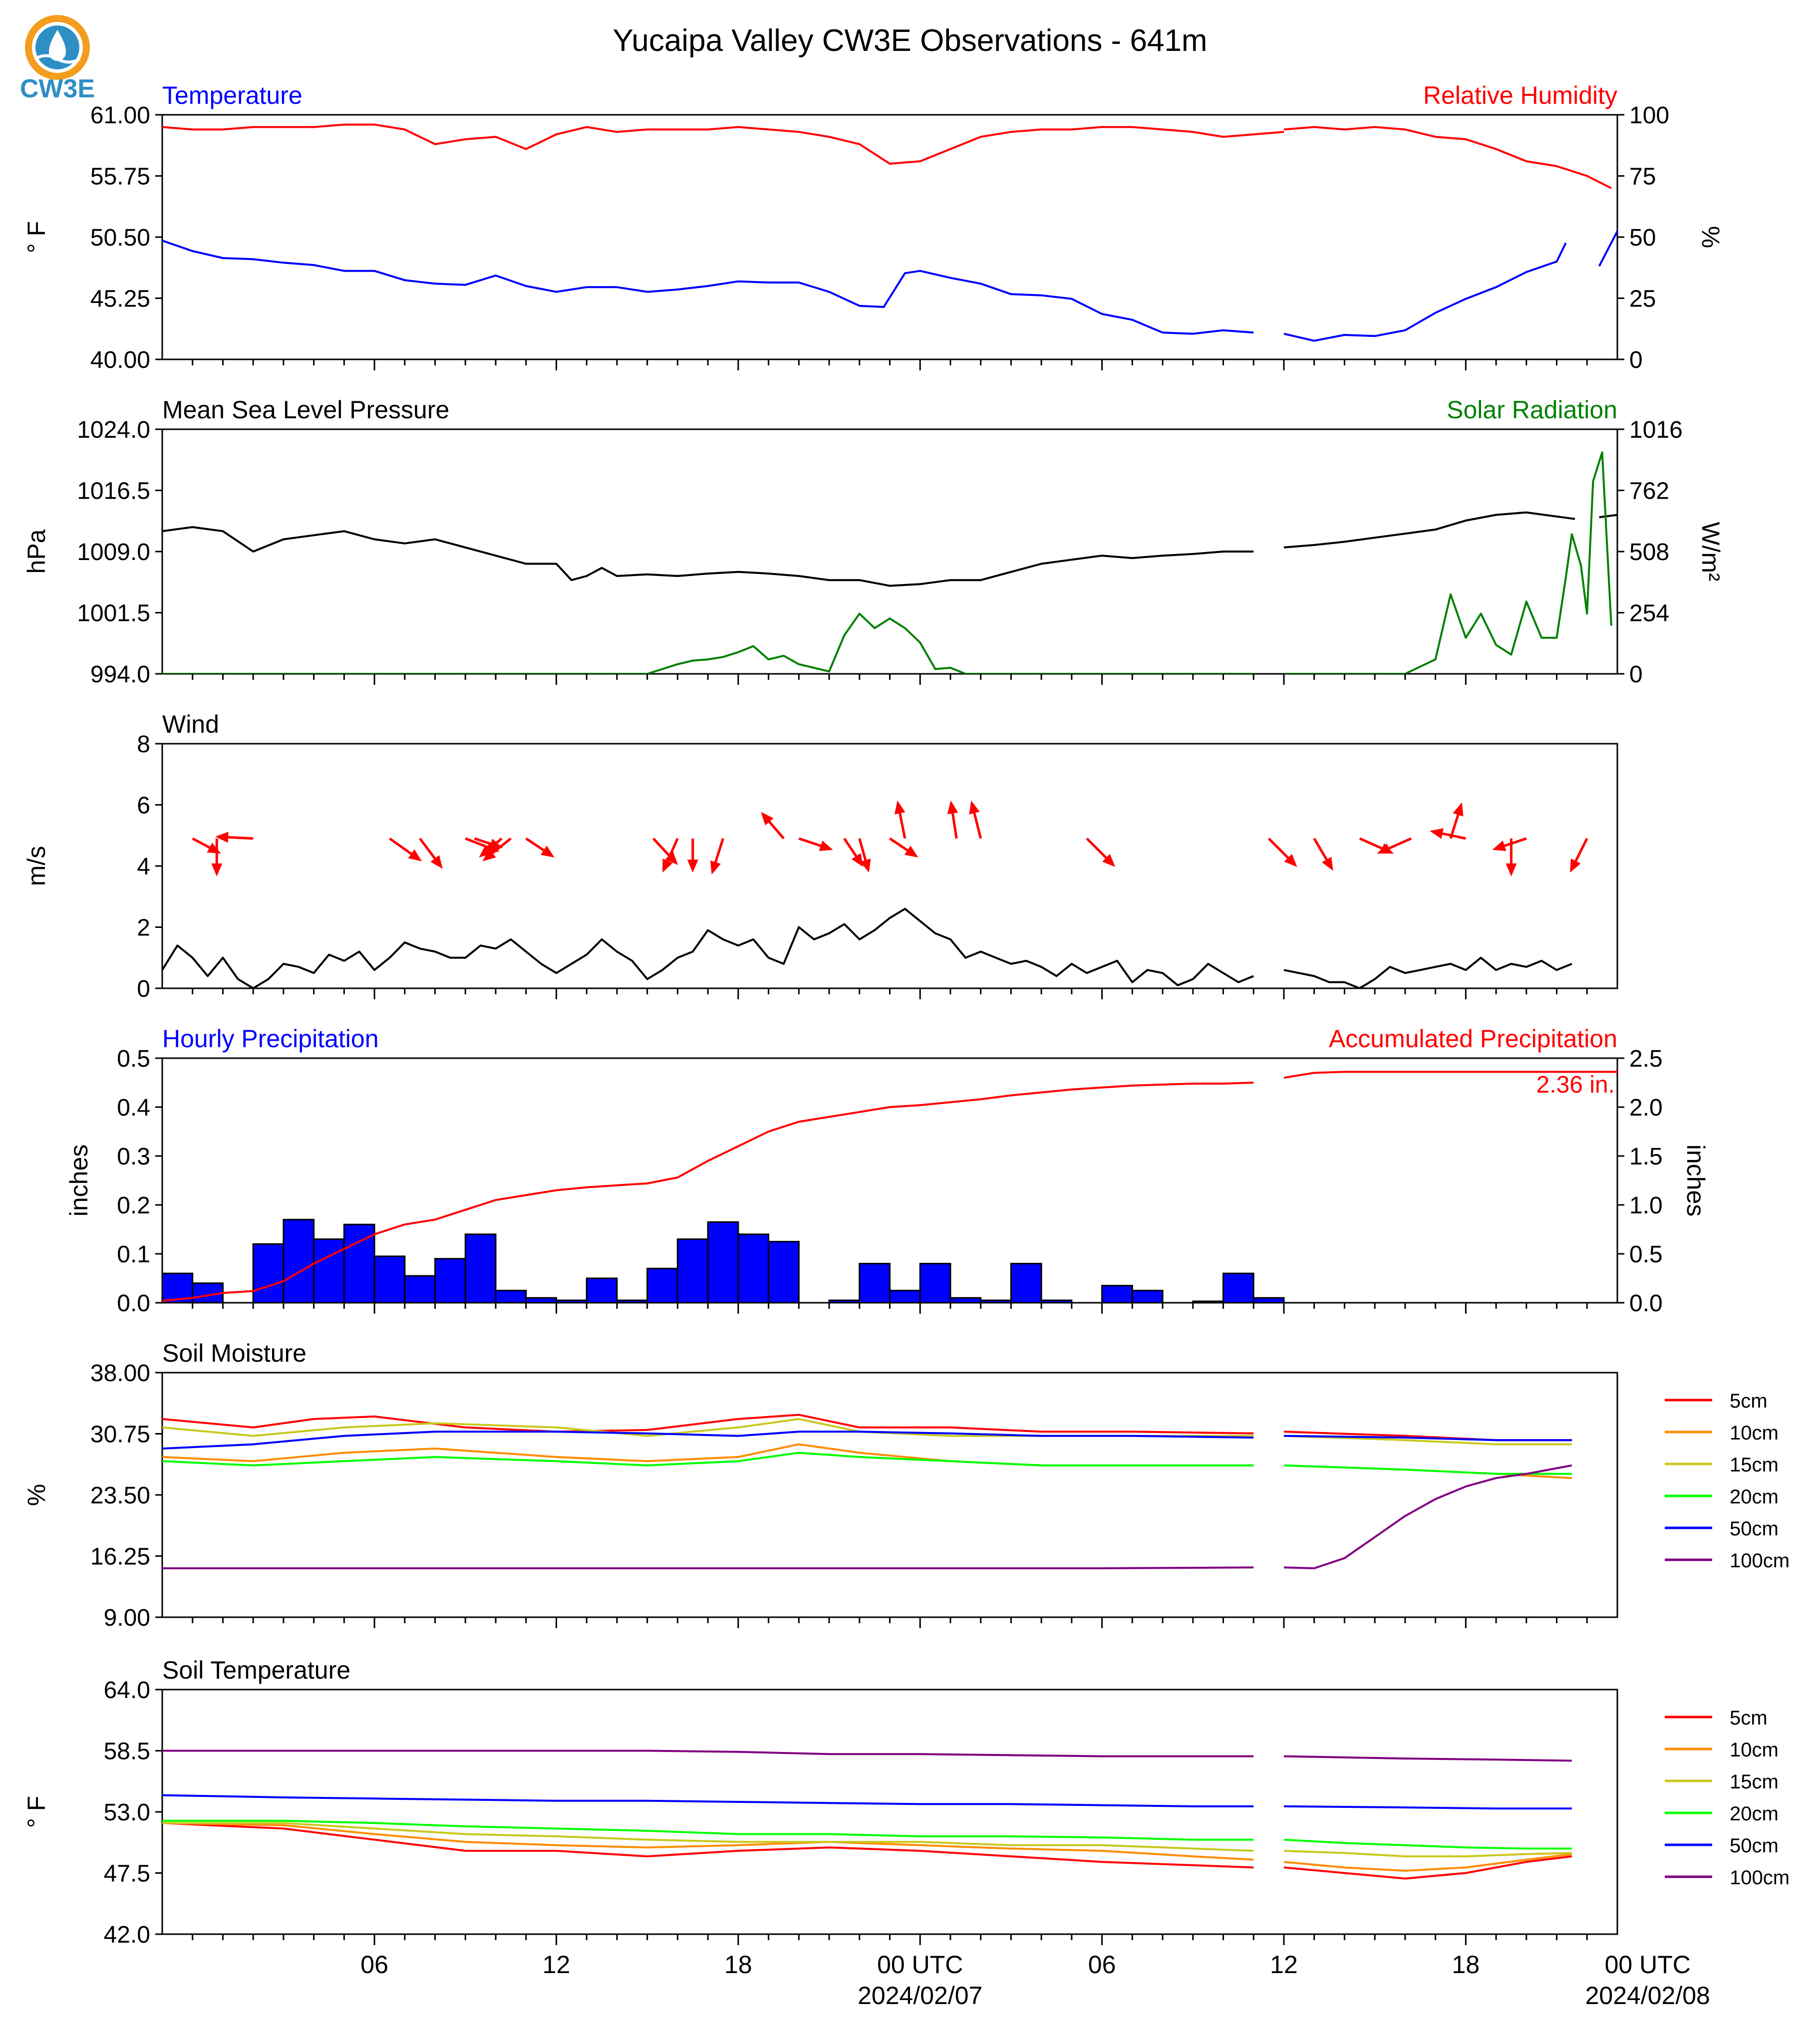 Image resolution: width=1820 pixels, height=2028 pixels. I want to click on y-axis-label-left: ° F, so click(36, 237).